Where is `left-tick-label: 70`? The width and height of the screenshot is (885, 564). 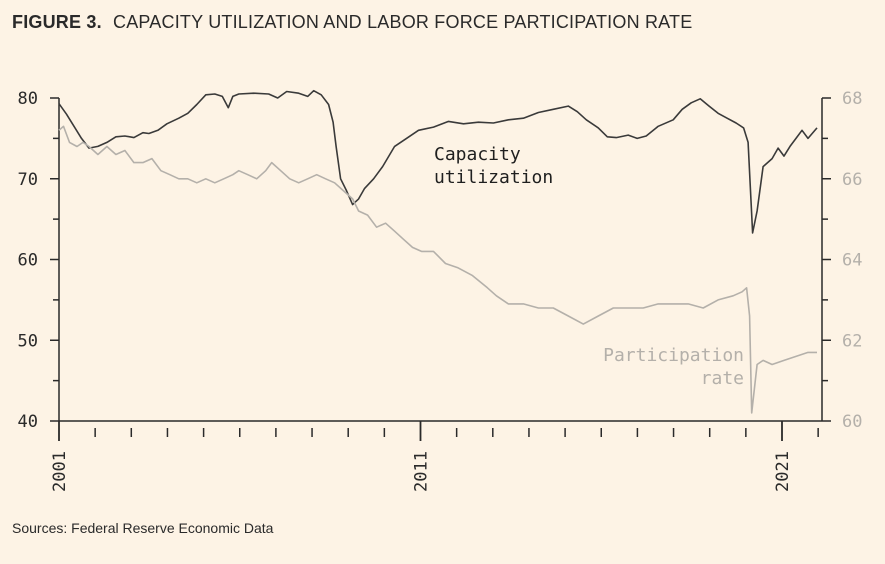 left-tick-label: 70 is located at coordinates (28, 180).